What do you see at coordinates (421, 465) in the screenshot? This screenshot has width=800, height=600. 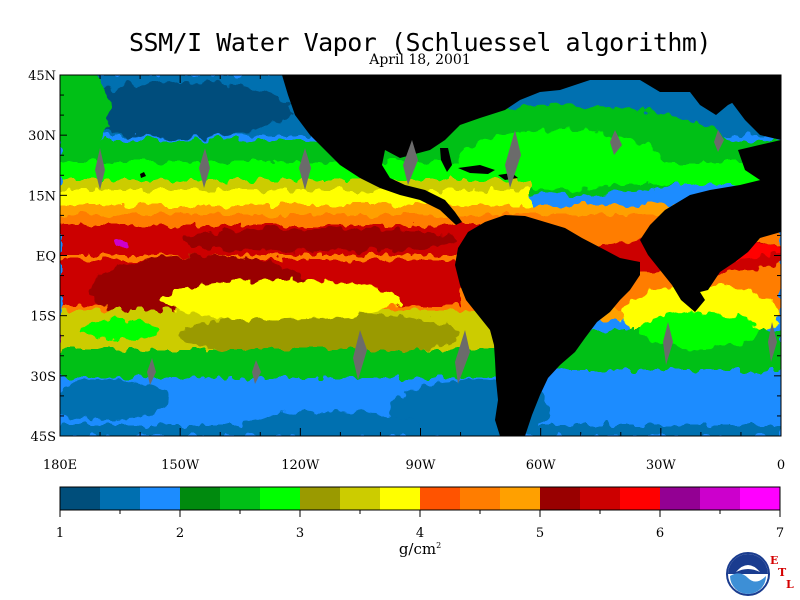 I see `lon-label: 90W` at bounding box center [421, 465].